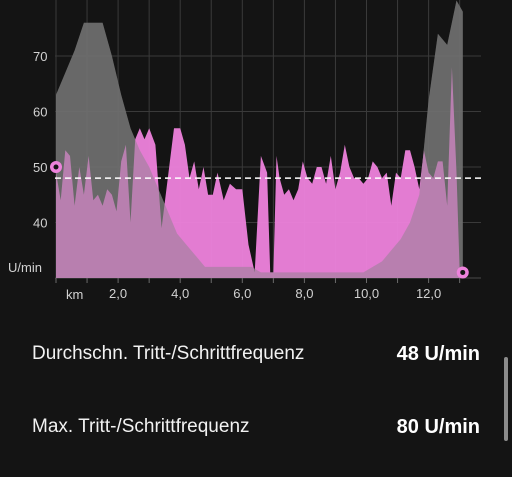 The height and width of the screenshot is (477, 512). I want to click on x-tick-label: 2,0, so click(118, 293).